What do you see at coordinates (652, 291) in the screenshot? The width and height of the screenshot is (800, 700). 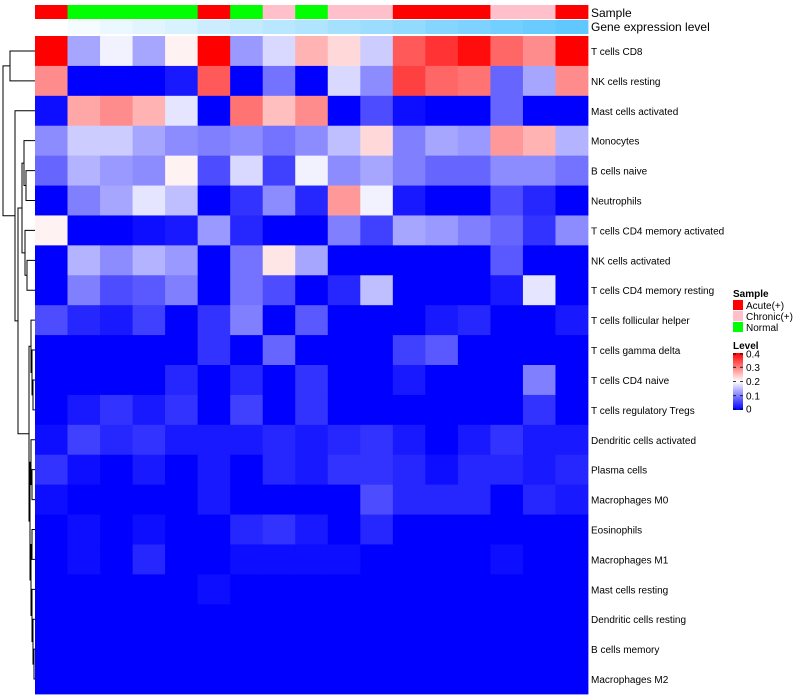 I see `row-label: T cells CD4 memory resting` at bounding box center [652, 291].